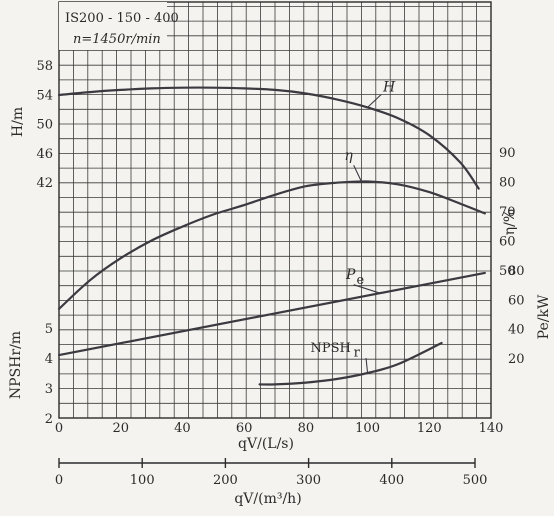  What do you see at coordinates (367, 428) in the screenshot?
I see `x-tick-label: 100` at bounding box center [367, 428].